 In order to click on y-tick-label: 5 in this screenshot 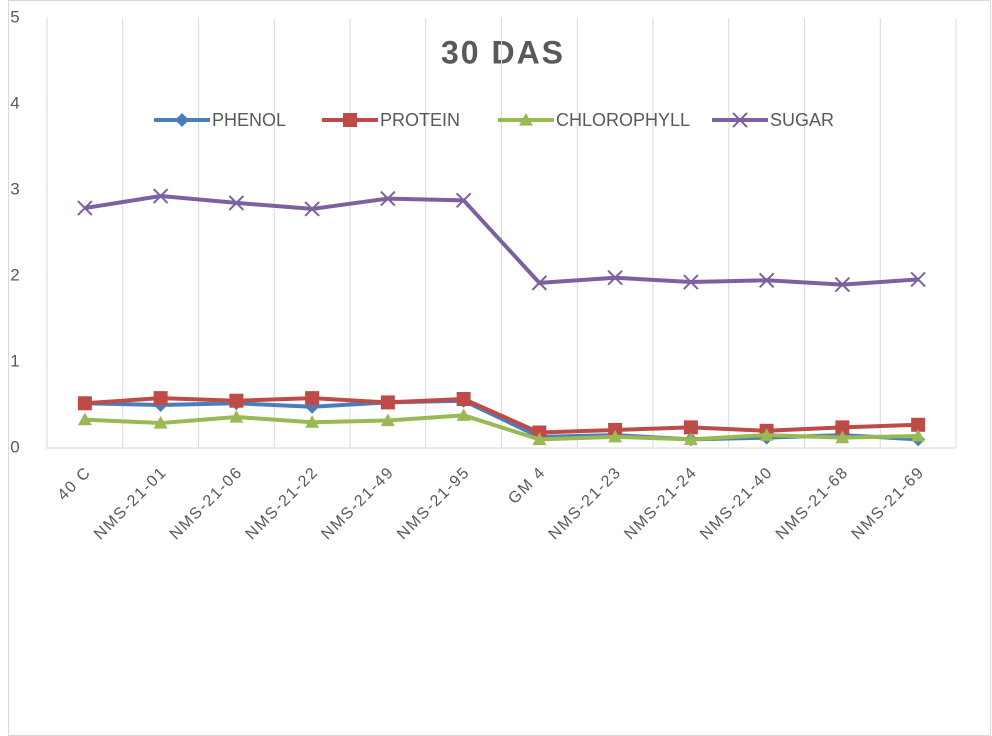, I will do `click(14, 16)`.